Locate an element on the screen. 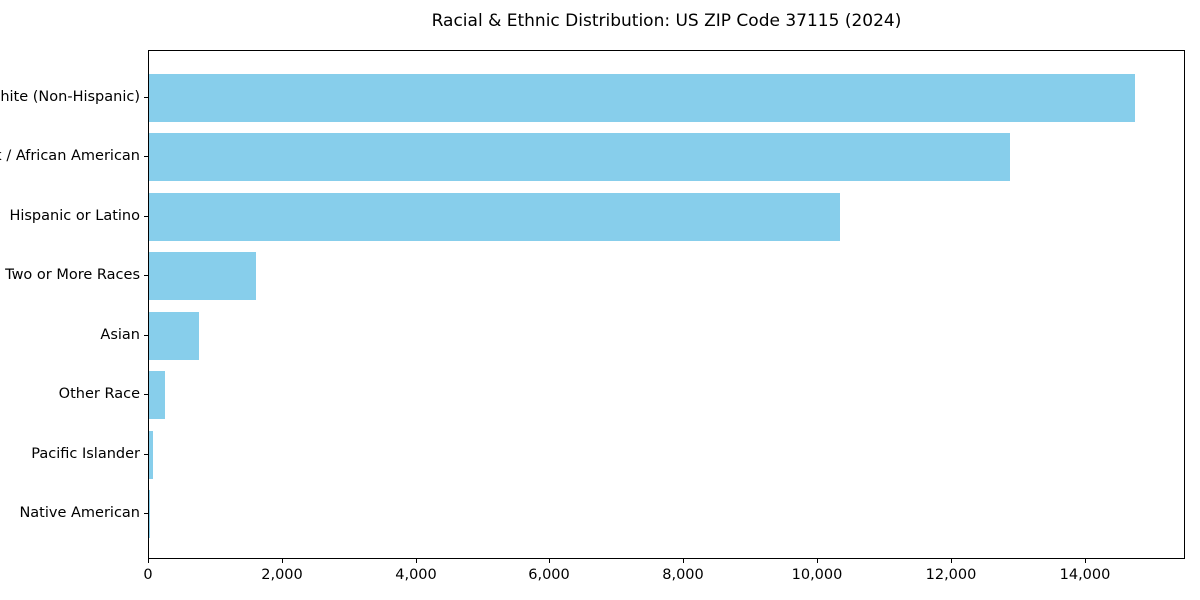 This screenshot has height=600, width=1200. x-tick-label: 0 is located at coordinates (148, 575).